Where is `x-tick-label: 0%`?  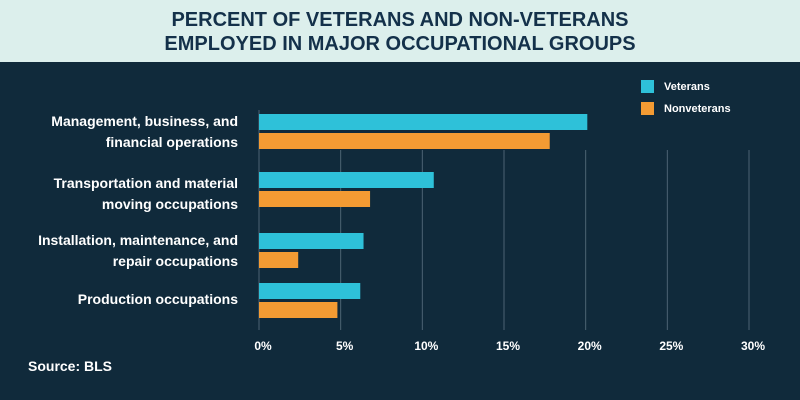
x-tick-label: 0% is located at coordinates (263, 346).